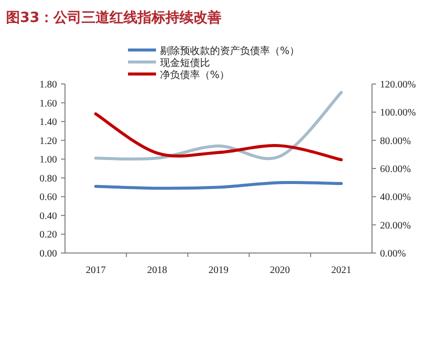 The width and height of the screenshot is (437, 338). What do you see at coordinates (48, 235) in the screenshot?
I see `y-tick-label: 0.20` at bounding box center [48, 235].